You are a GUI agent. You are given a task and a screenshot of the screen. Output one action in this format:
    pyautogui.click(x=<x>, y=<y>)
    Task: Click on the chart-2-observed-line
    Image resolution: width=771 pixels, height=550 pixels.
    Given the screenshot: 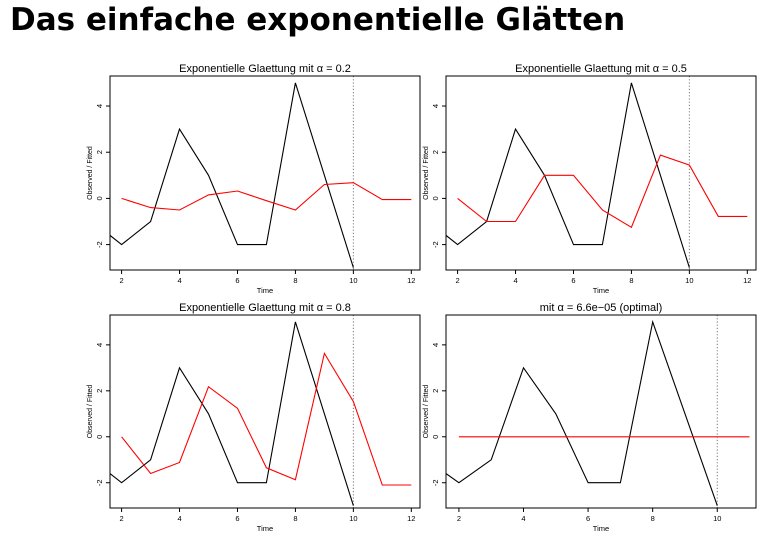 What is the action you would take?
    pyautogui.click(x=568, y=175)
    